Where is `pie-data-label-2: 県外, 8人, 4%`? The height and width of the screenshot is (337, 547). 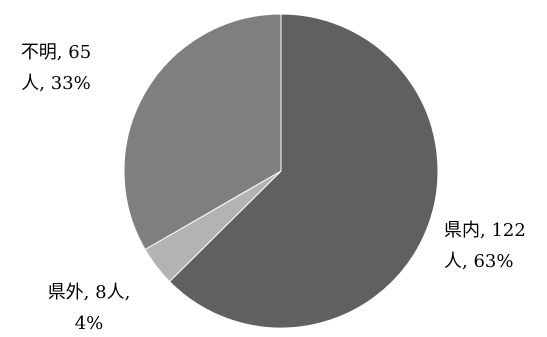 pie-data-label-2: 県外, 8人, 4% is located at coordinates (89, 307).